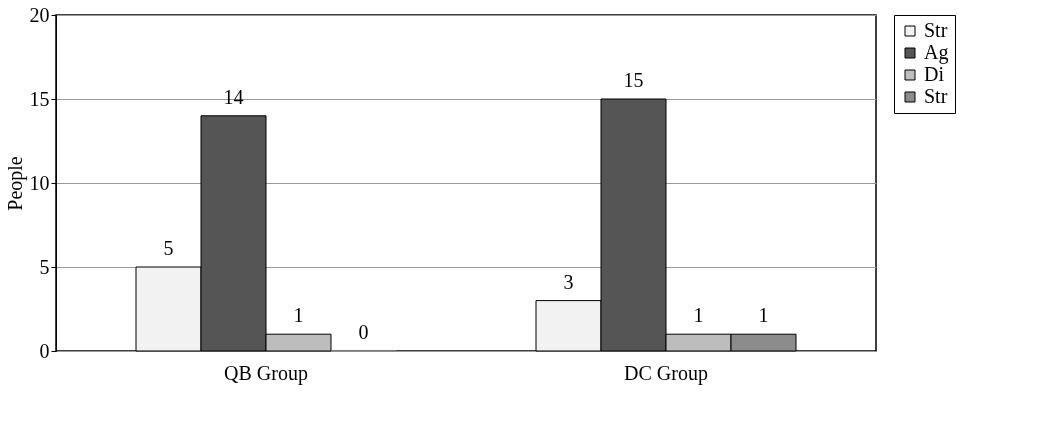 Image resolution: width=1041 pixels, height=429 pixels. Describe the element at coordinates (568, 281) in the screenshot. I see `data-label: 3` at that location.